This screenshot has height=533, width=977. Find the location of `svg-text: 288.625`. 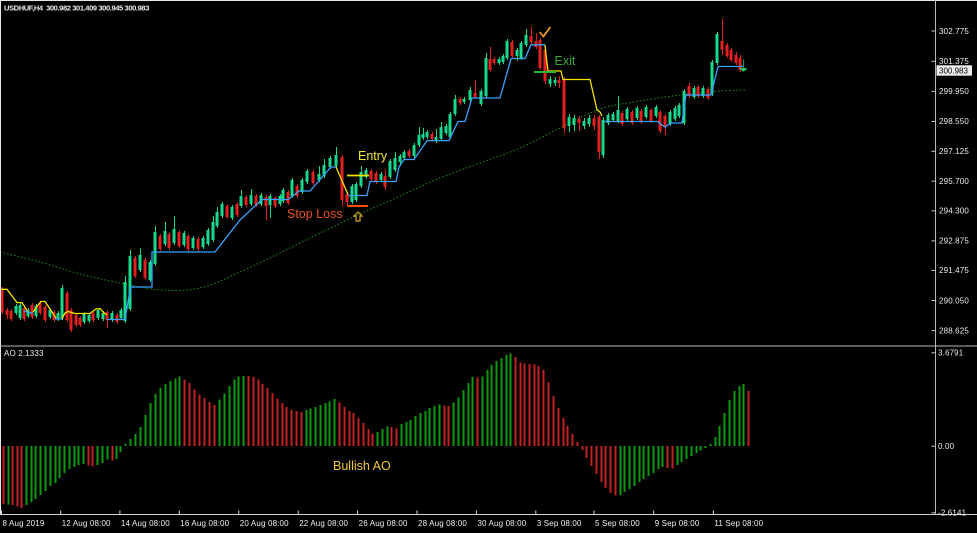

svg-text: 288.625 is located at coordinates (954, 330).